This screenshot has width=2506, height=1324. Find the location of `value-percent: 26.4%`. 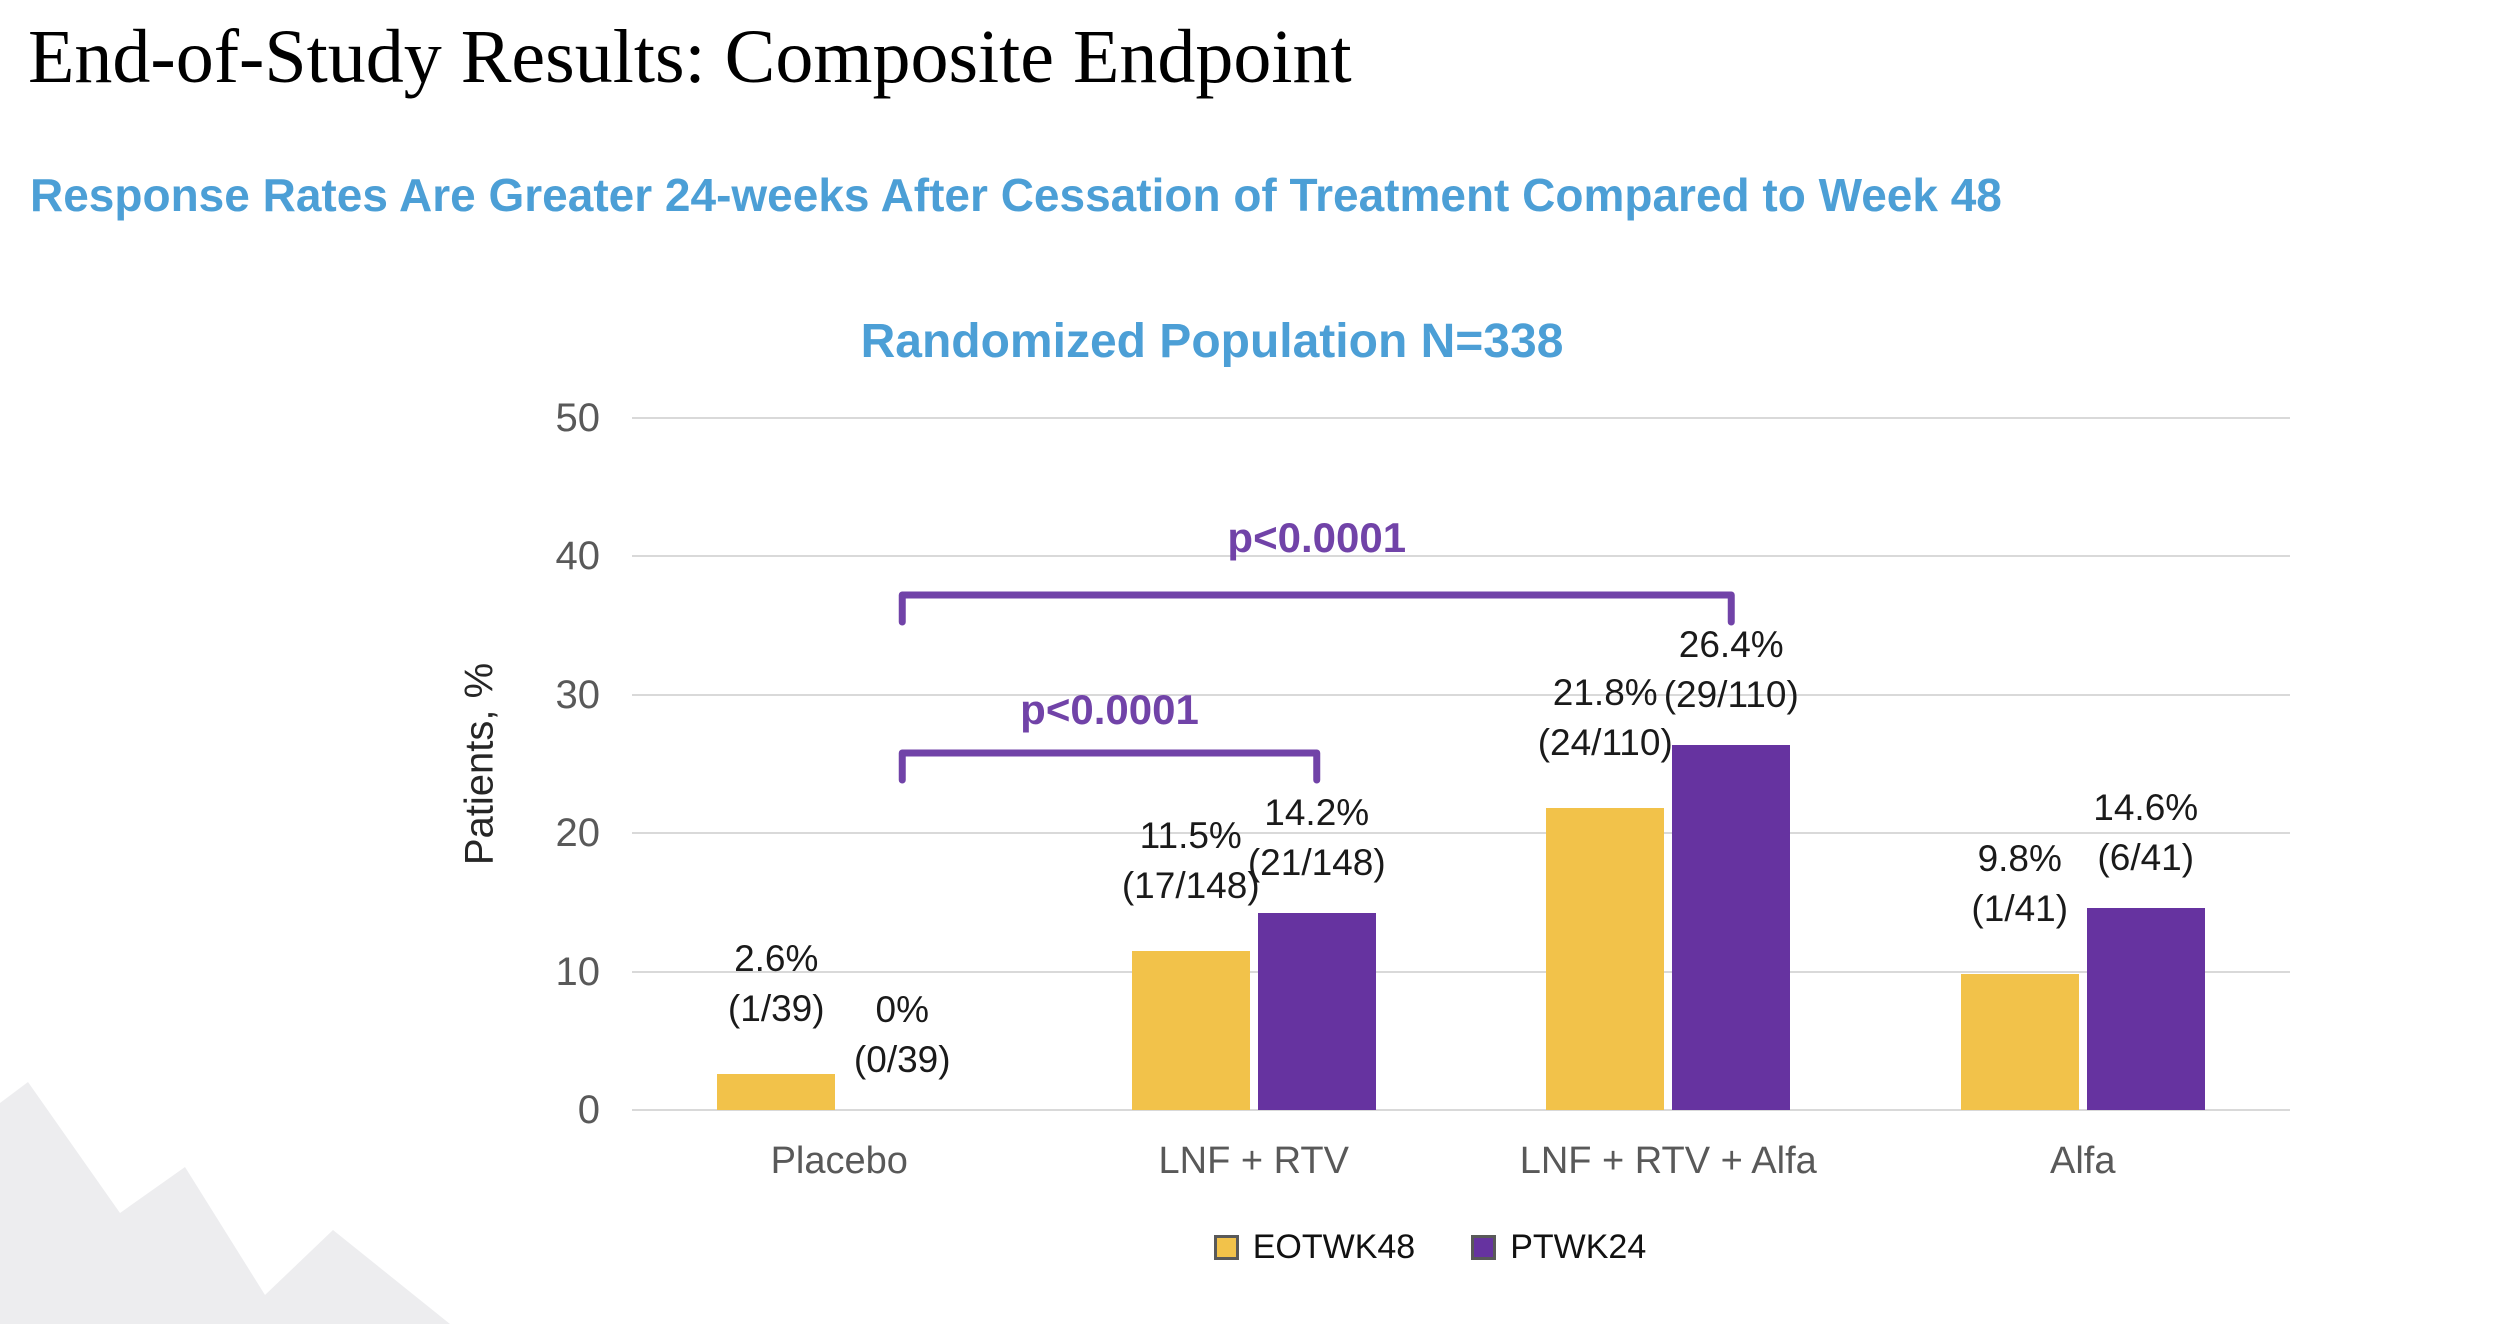

value-percent: 26.4% is located at coordinates (1731, 644).